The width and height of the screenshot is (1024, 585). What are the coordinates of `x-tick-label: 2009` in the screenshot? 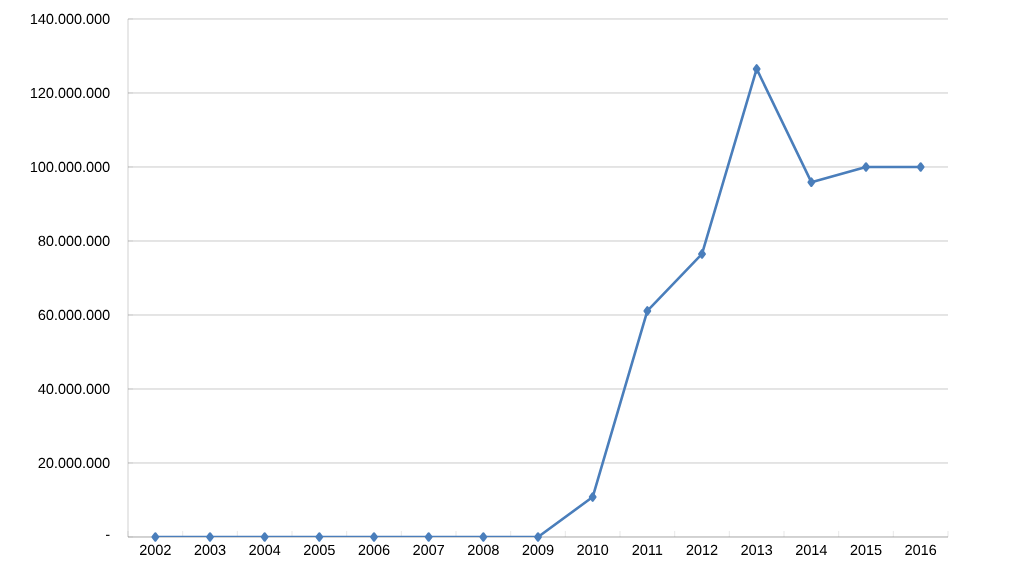 It's located at (538, 550).